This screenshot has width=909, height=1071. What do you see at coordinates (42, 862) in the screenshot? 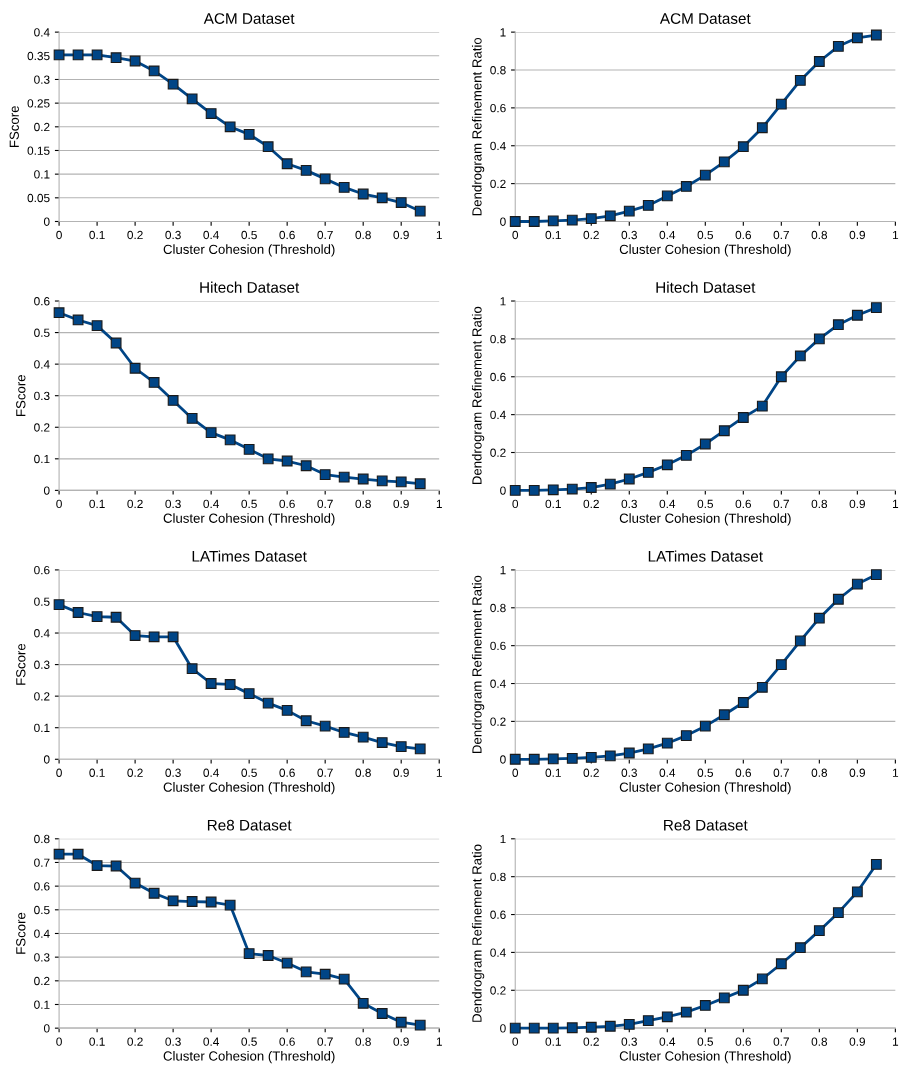
I see `y-tick-label: 0.7` at bounding box center [42, 862].